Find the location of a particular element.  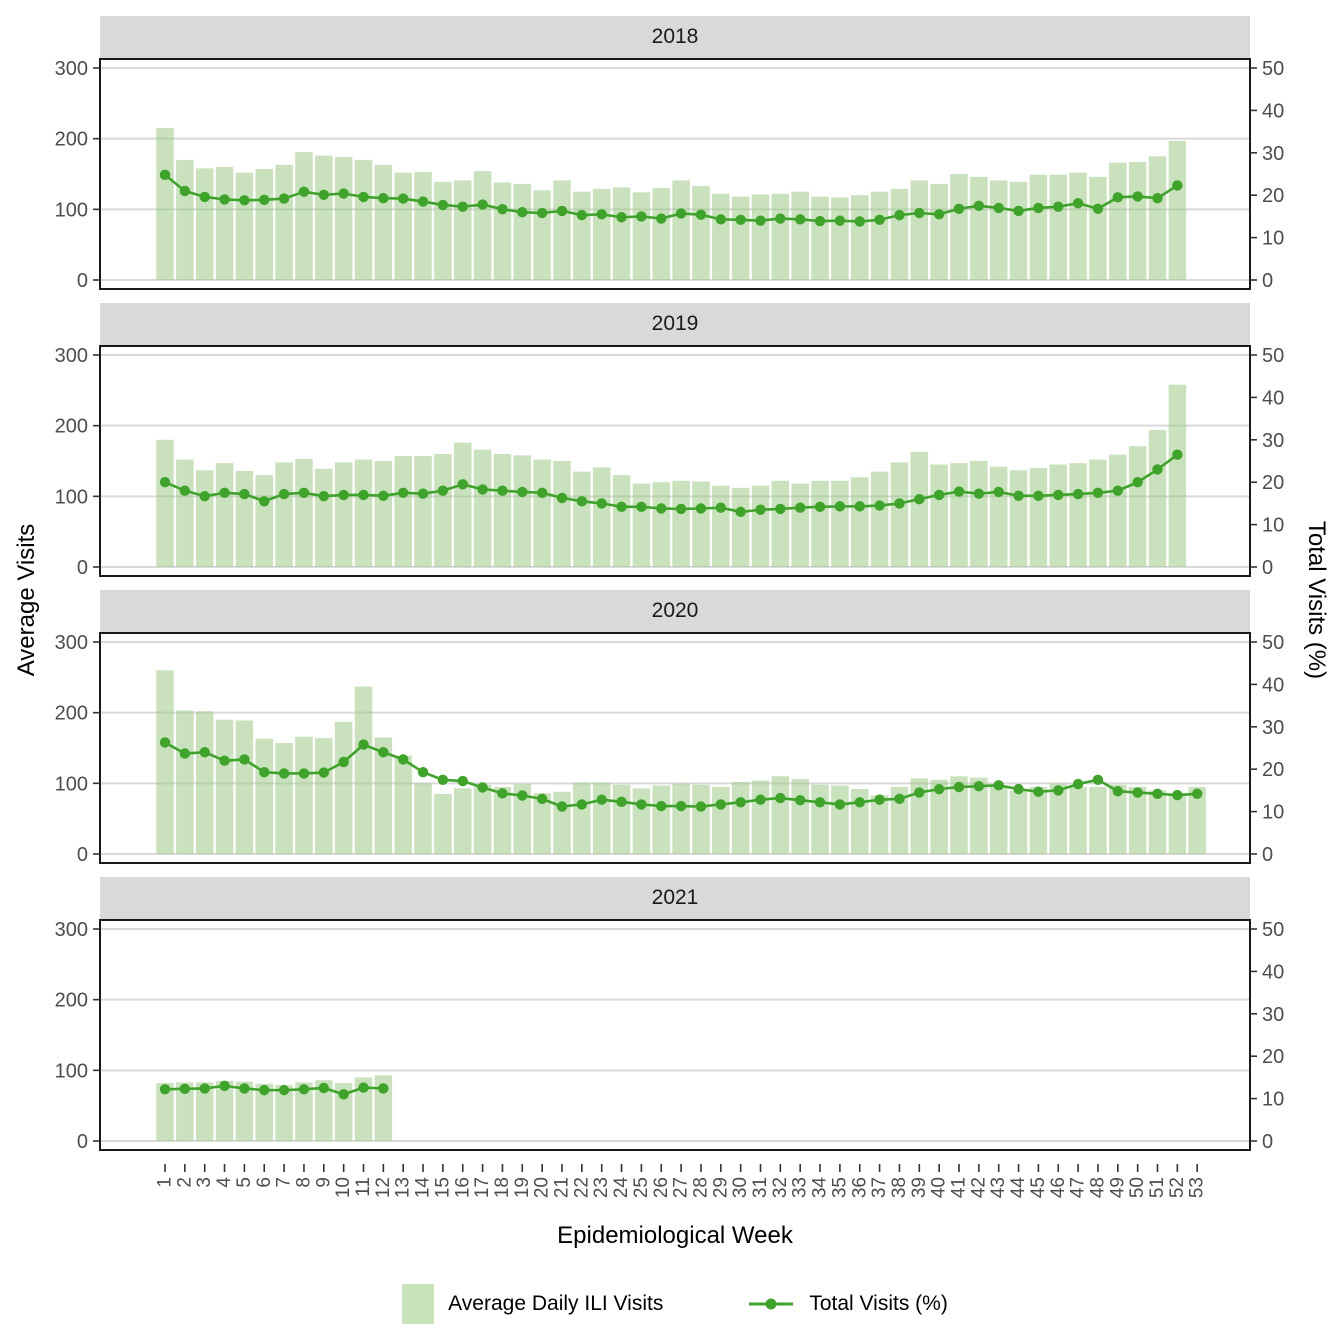

svg-text: 24 is located at coordinates (621, 1188).